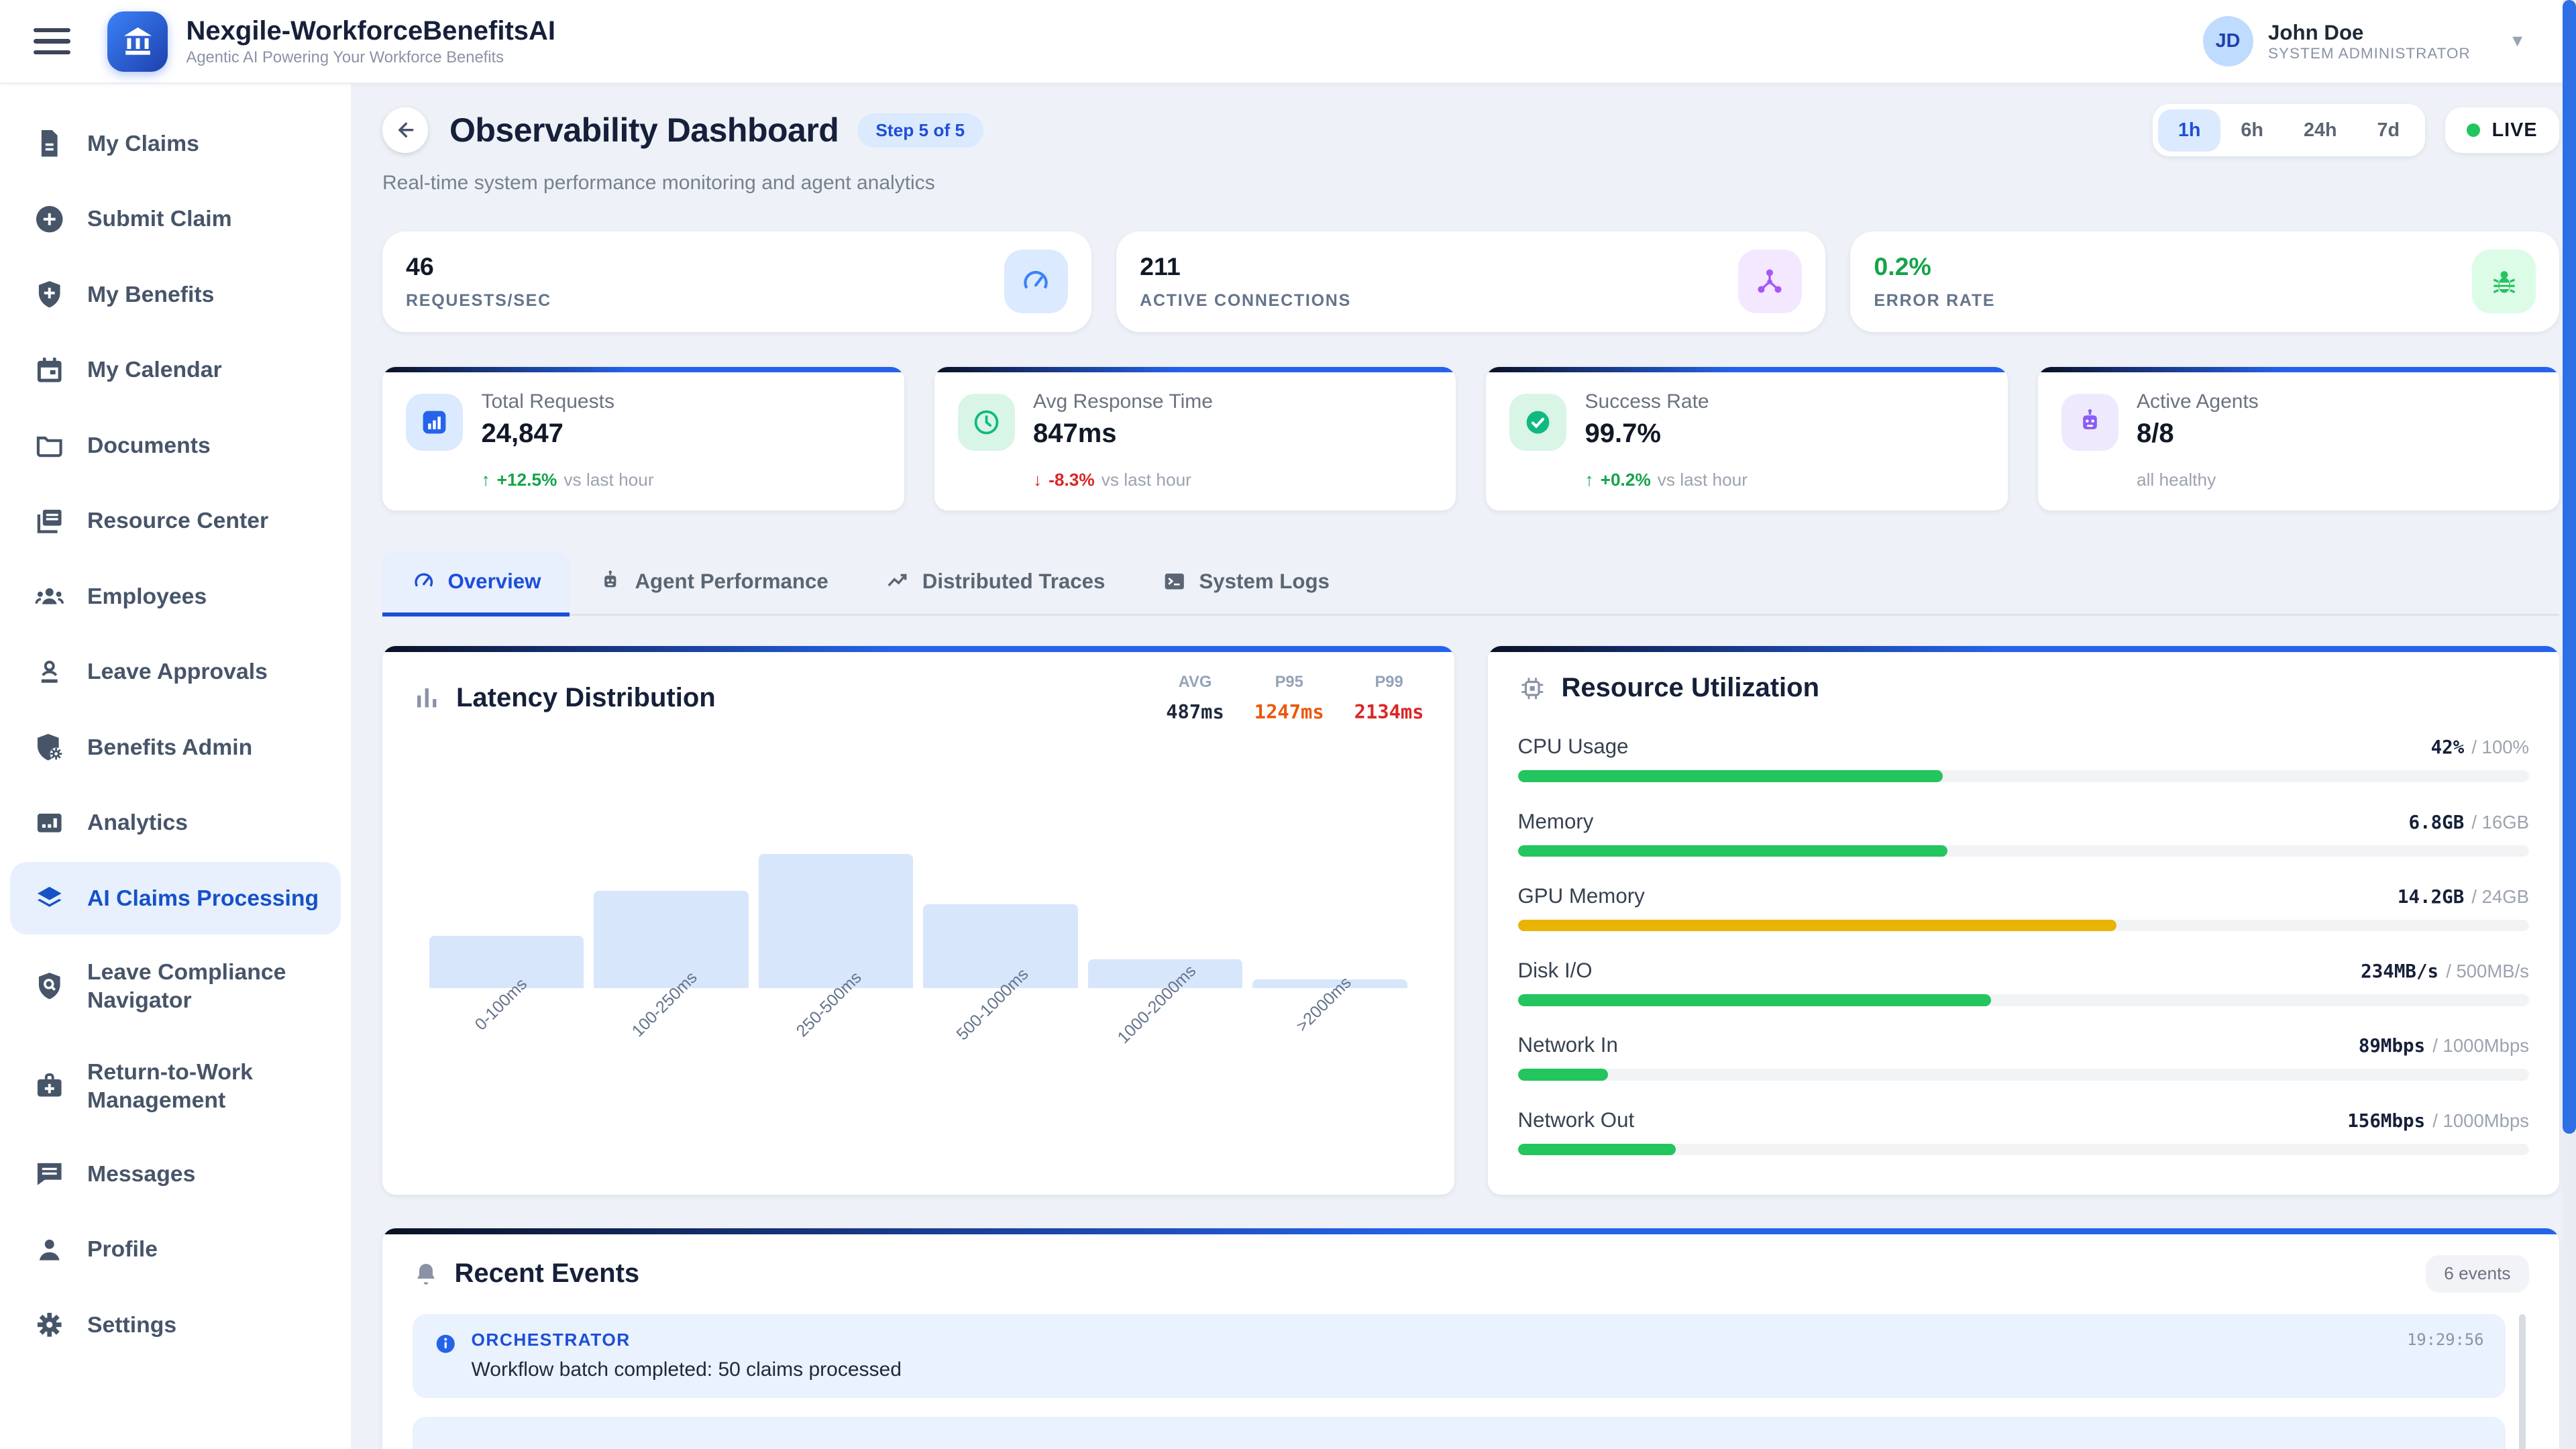 Image resolution: width=2576 pixels, height=1449 pixels. Describe the element at coordinates (49, 986) in the screenshot. I see `shield-search-icon` at that location.